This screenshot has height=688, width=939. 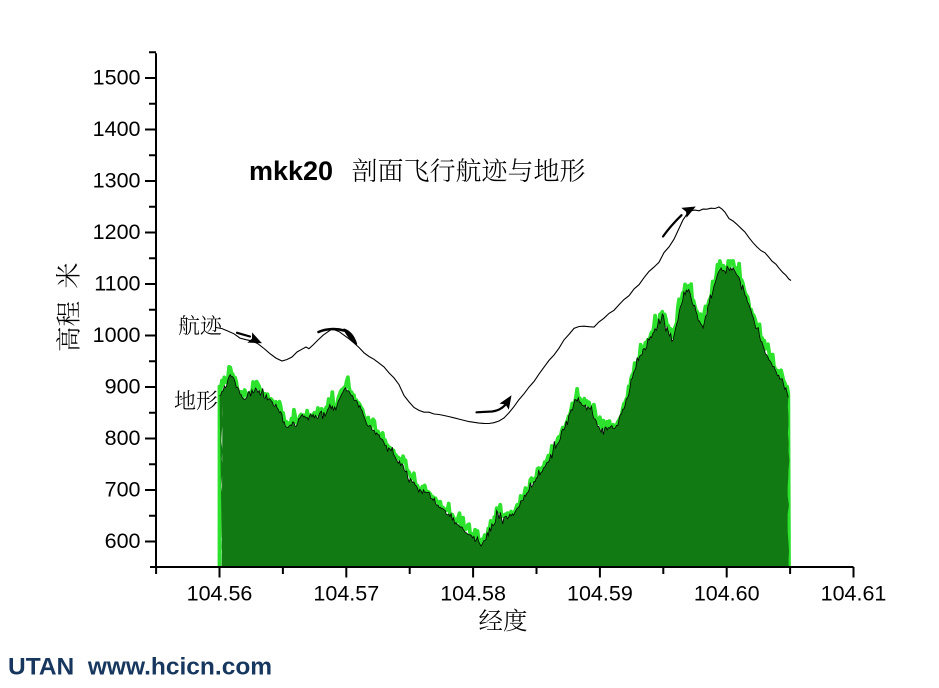 What do you see at coordinates (727, 594) in the screenshot?
I see `svg-text: 104.60` at bounding box center [727, 594].